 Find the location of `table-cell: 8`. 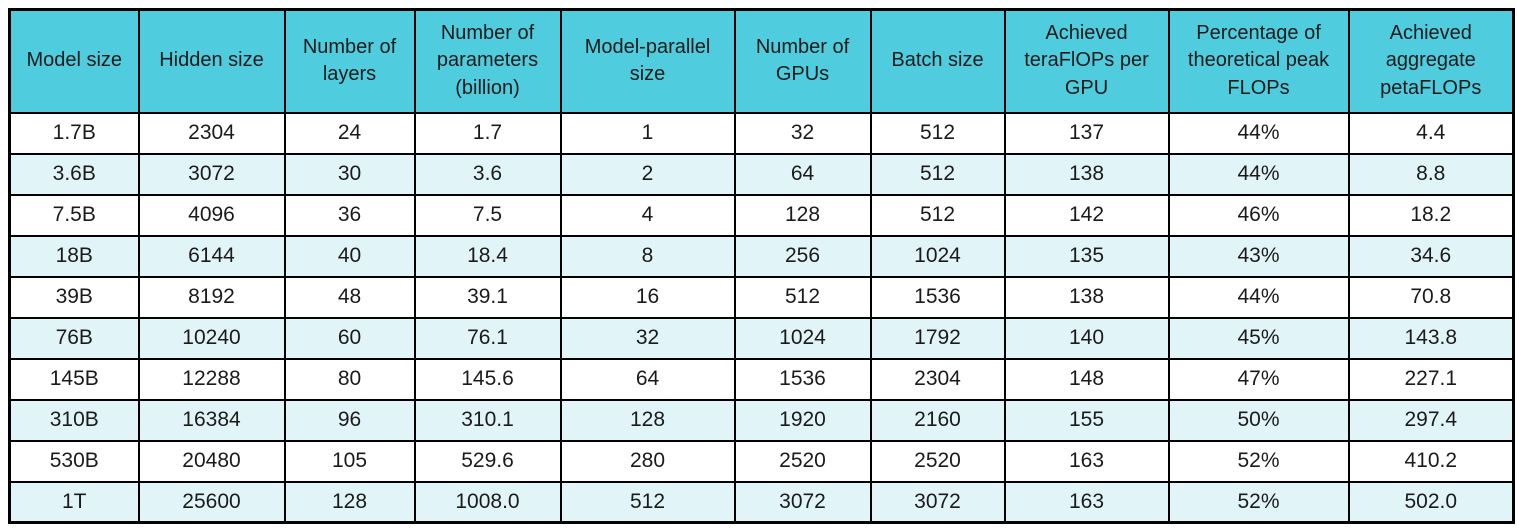

table-cell: 8 is located at coordinates (647, 256).